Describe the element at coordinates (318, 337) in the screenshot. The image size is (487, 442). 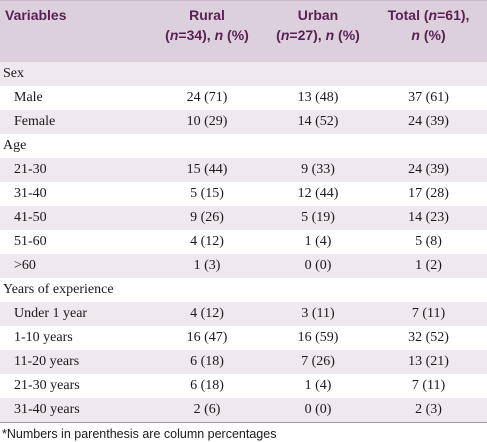
I see `urban-cell: 16 (59)` at that location.